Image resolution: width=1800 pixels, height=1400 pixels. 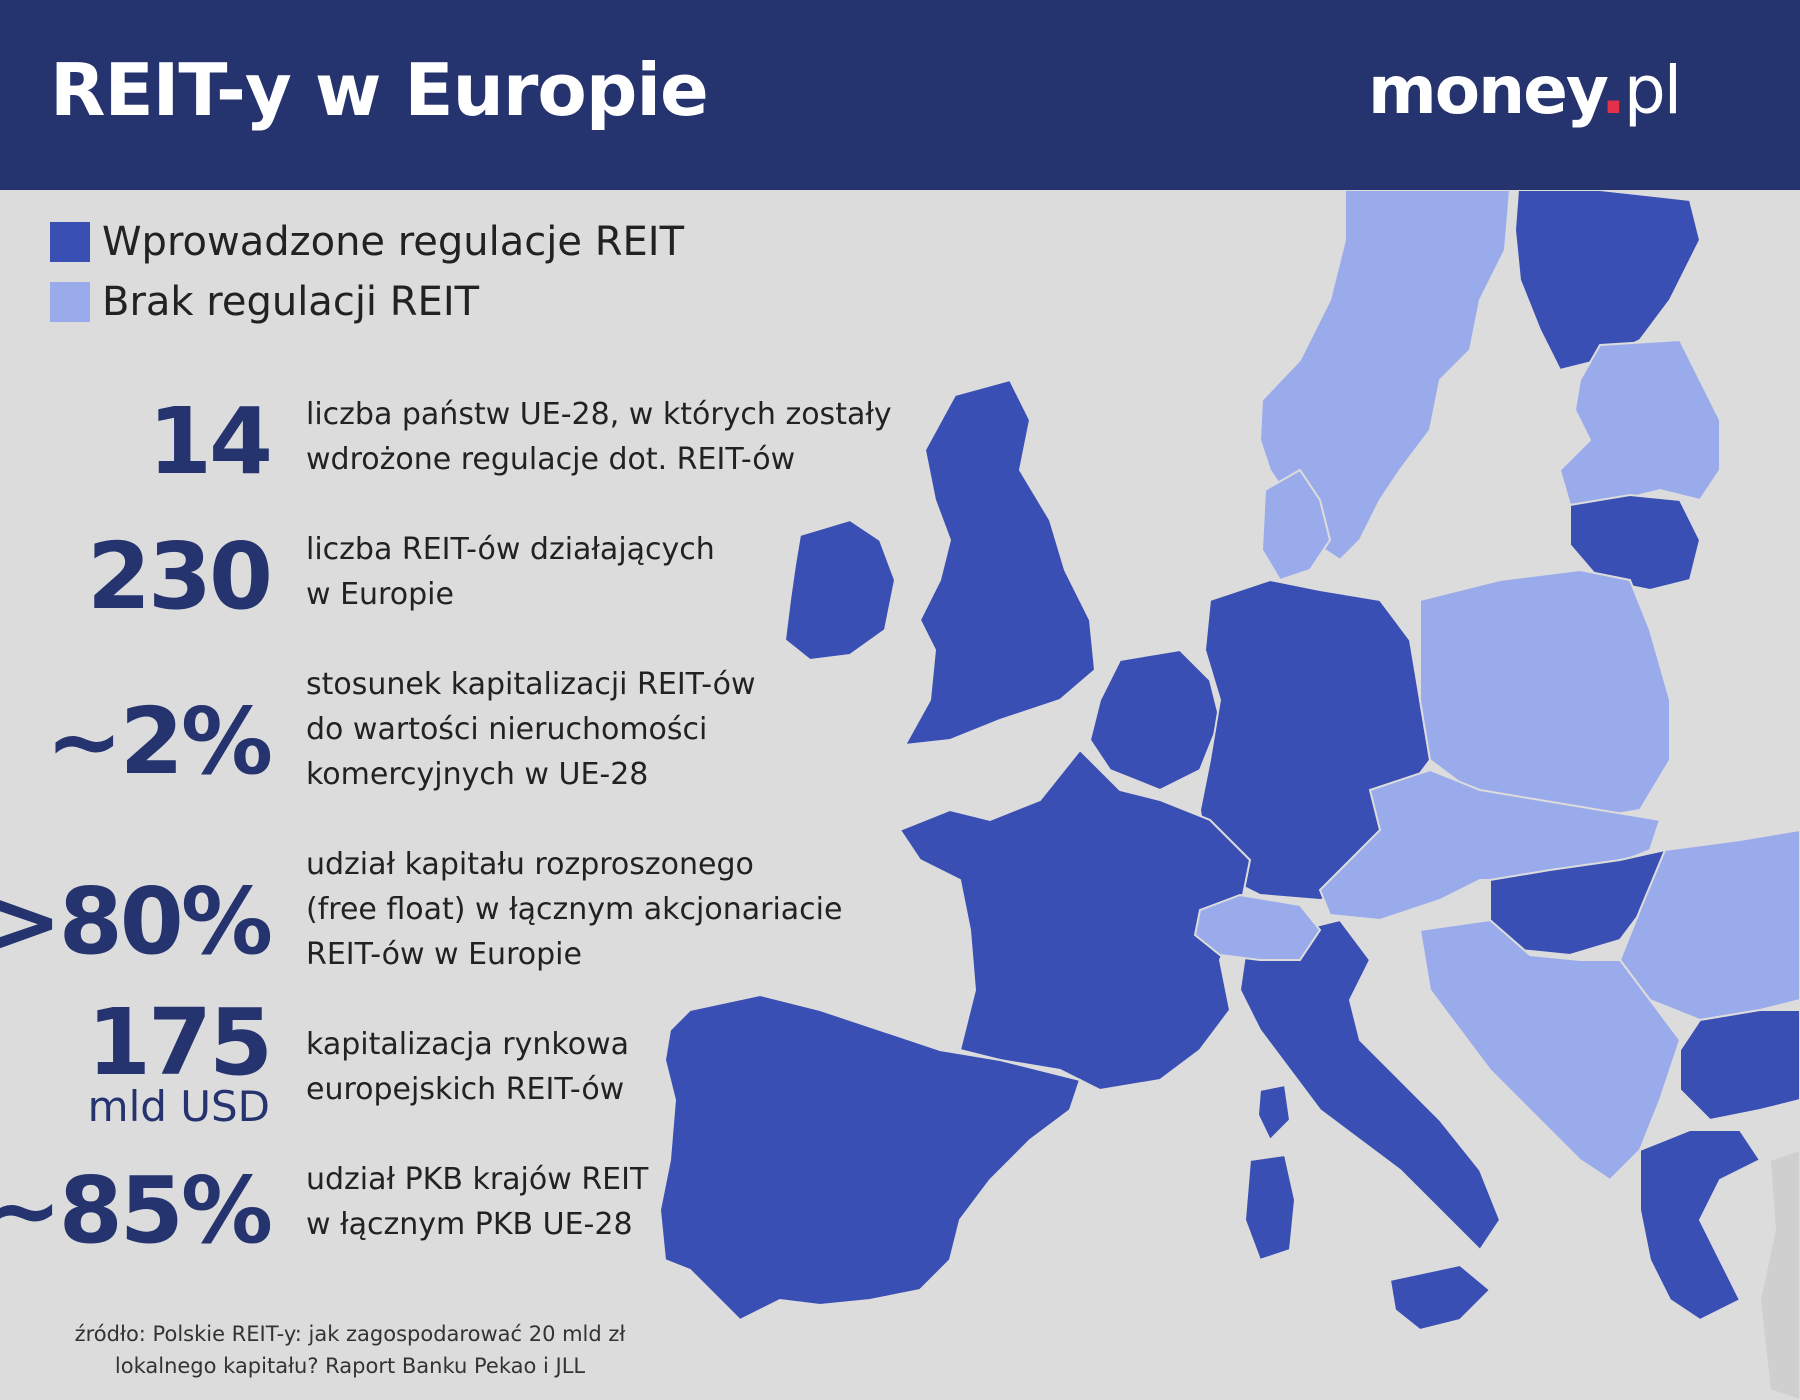 I want to click on stat-desc-line: wdrożone regulacje dot. REIT-ów, so click(x=551, y=459).